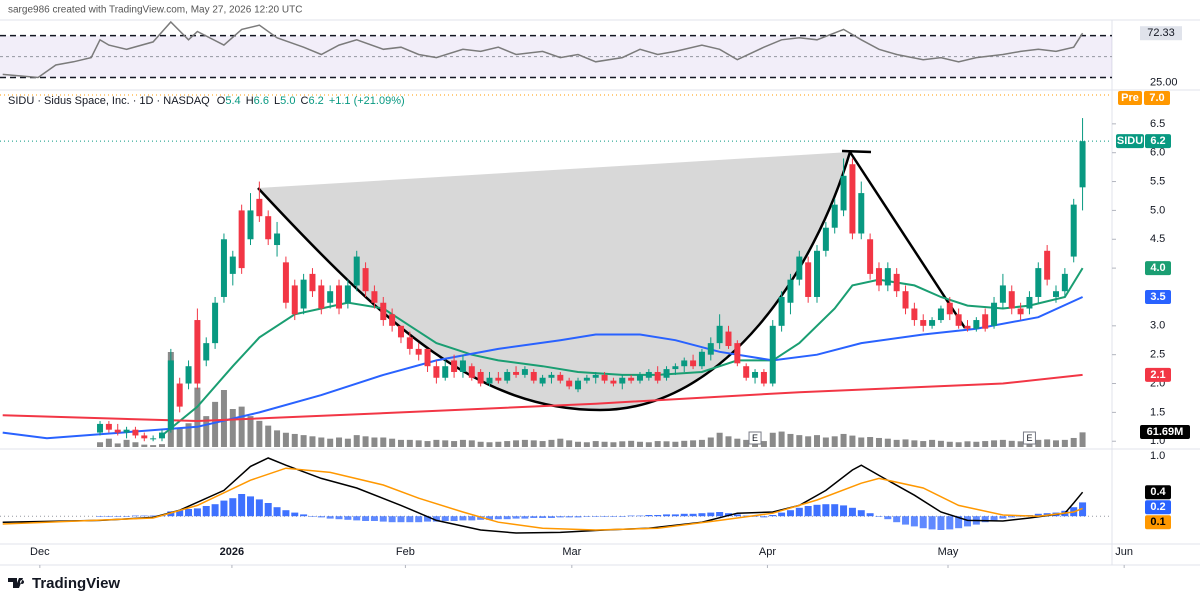  I want to click on price-badge-label: 7.0, so click(1156, 98).